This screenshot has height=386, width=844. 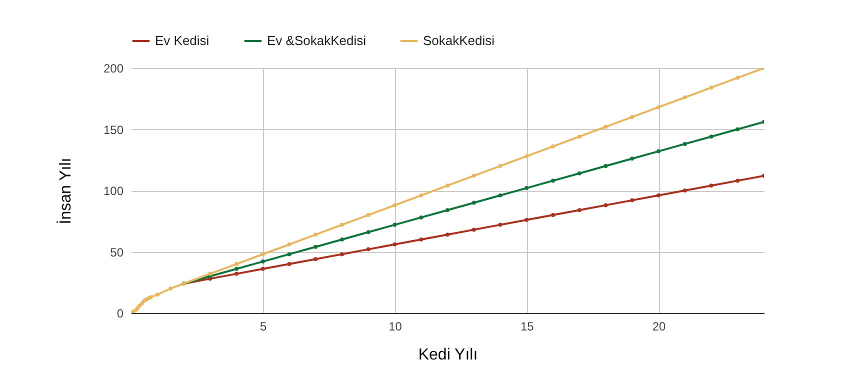 I want to click on legend-label: Ev &SokakKedisi, so click(x=316, y=40).